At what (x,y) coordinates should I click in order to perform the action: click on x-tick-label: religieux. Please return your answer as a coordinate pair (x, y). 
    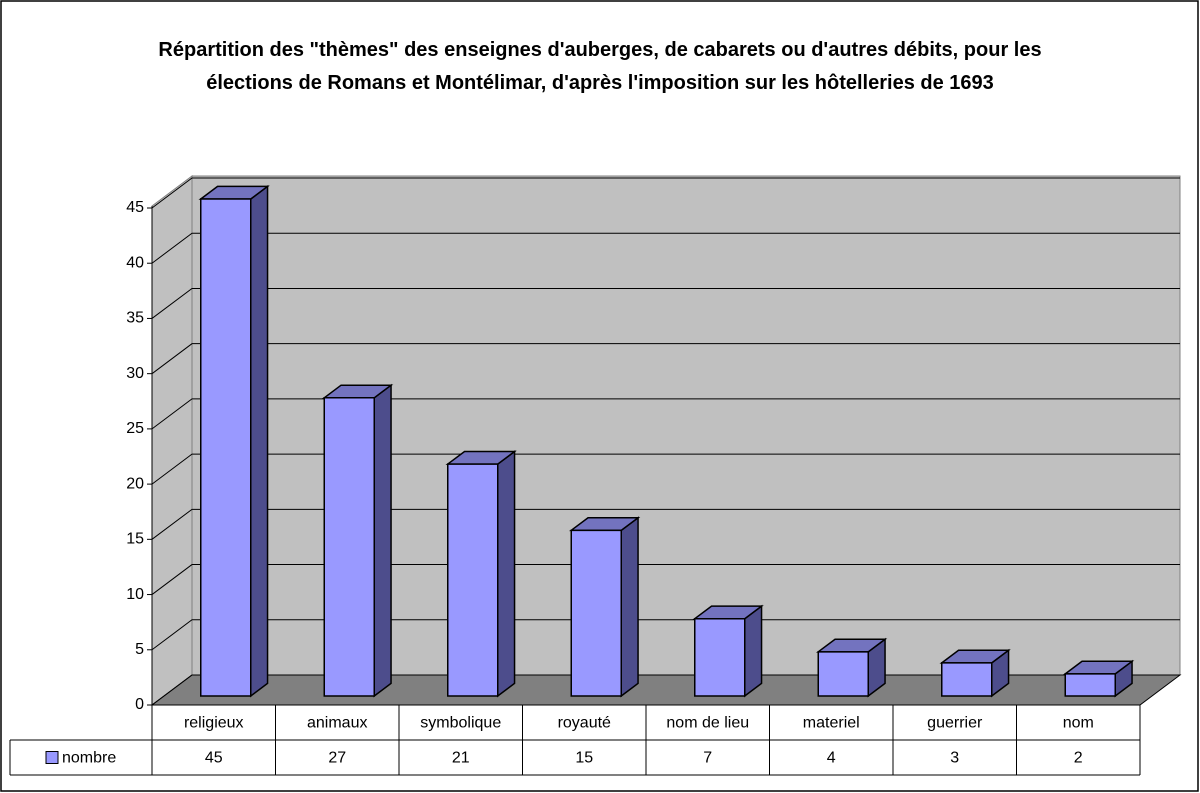
    Looking at the image, I should click on (214, 723).